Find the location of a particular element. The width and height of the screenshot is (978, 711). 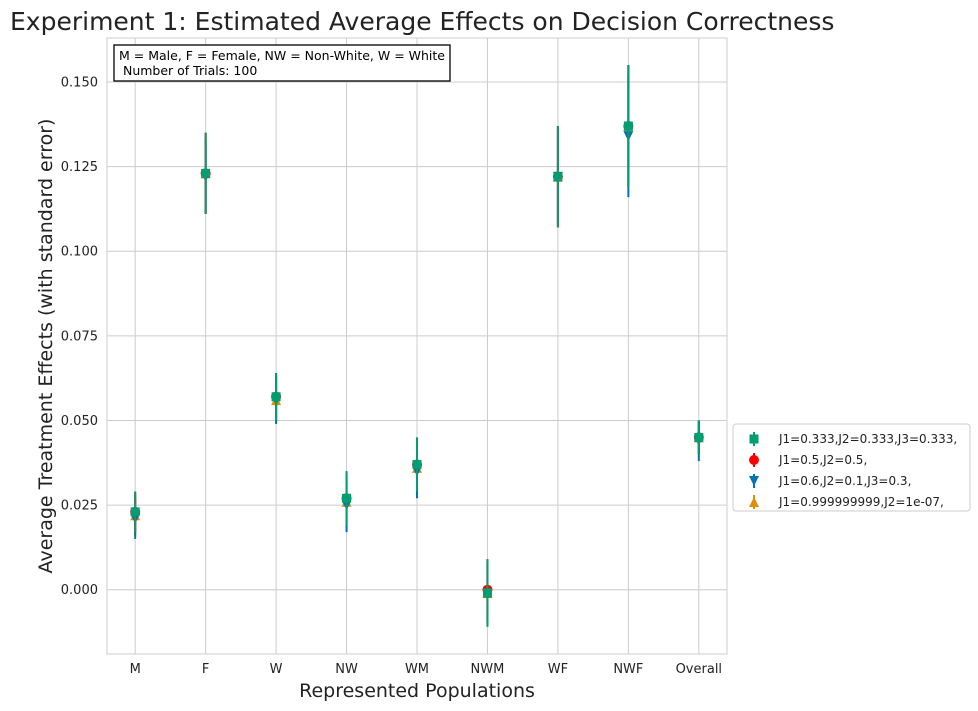

legend-item: J1=0.999999999,J2=1e-07, is located at coordinates (846, 502).